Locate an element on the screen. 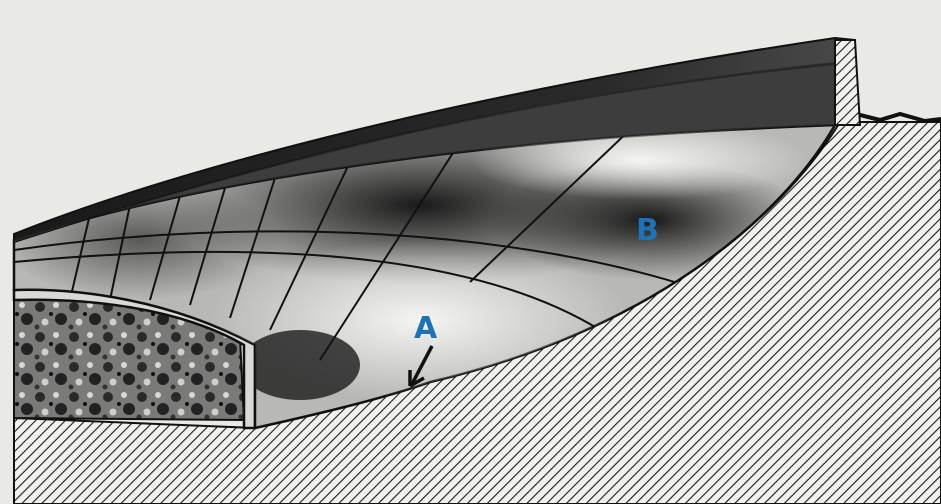 The image size is (941, 504). arrow-icon is located at coordinates (421, 366).